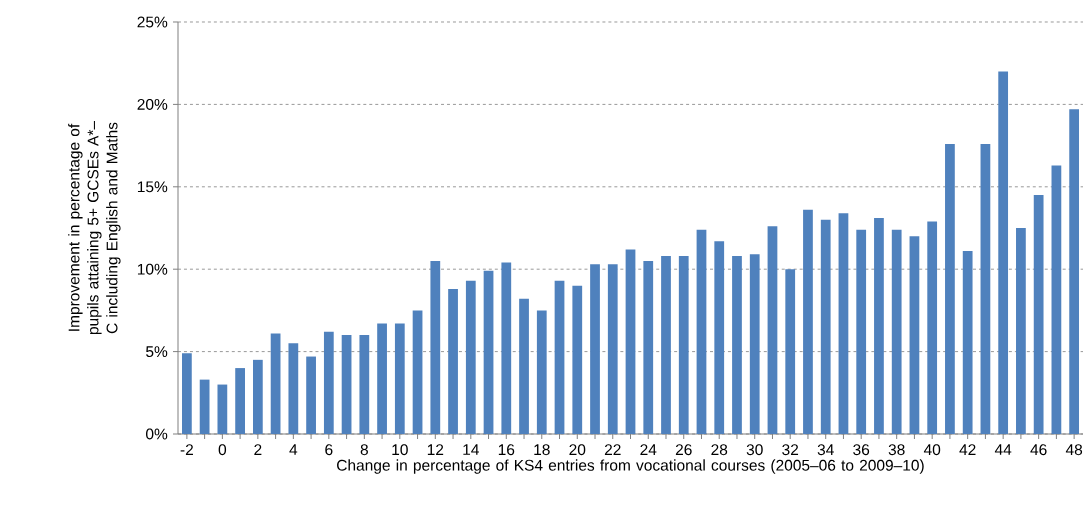  What do you see at coordinates (1038, 450) in the screenshot?
I see `x-tick-label: 46` at bounding box center [1038, 450].